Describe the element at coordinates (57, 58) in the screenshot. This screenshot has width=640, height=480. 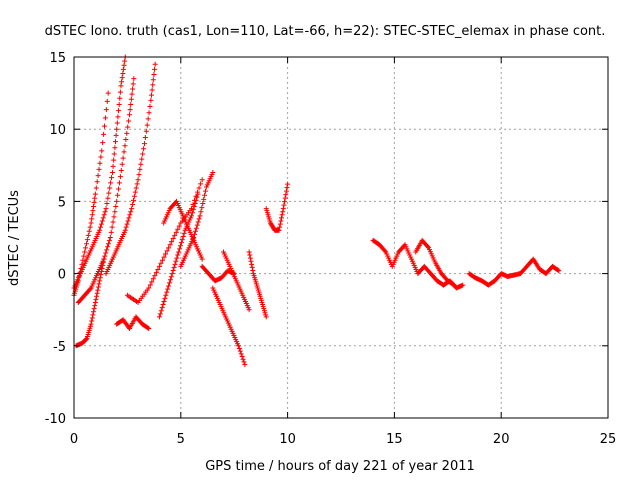
I see `y-tick-label: 15` at that location.